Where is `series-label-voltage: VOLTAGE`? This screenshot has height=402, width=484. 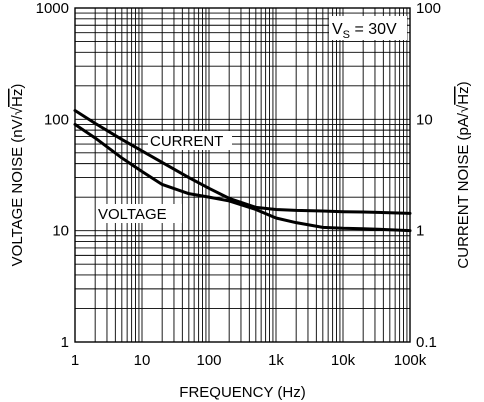
series-label-voltage: VOLTAGE is located at coordinates (132, 214).